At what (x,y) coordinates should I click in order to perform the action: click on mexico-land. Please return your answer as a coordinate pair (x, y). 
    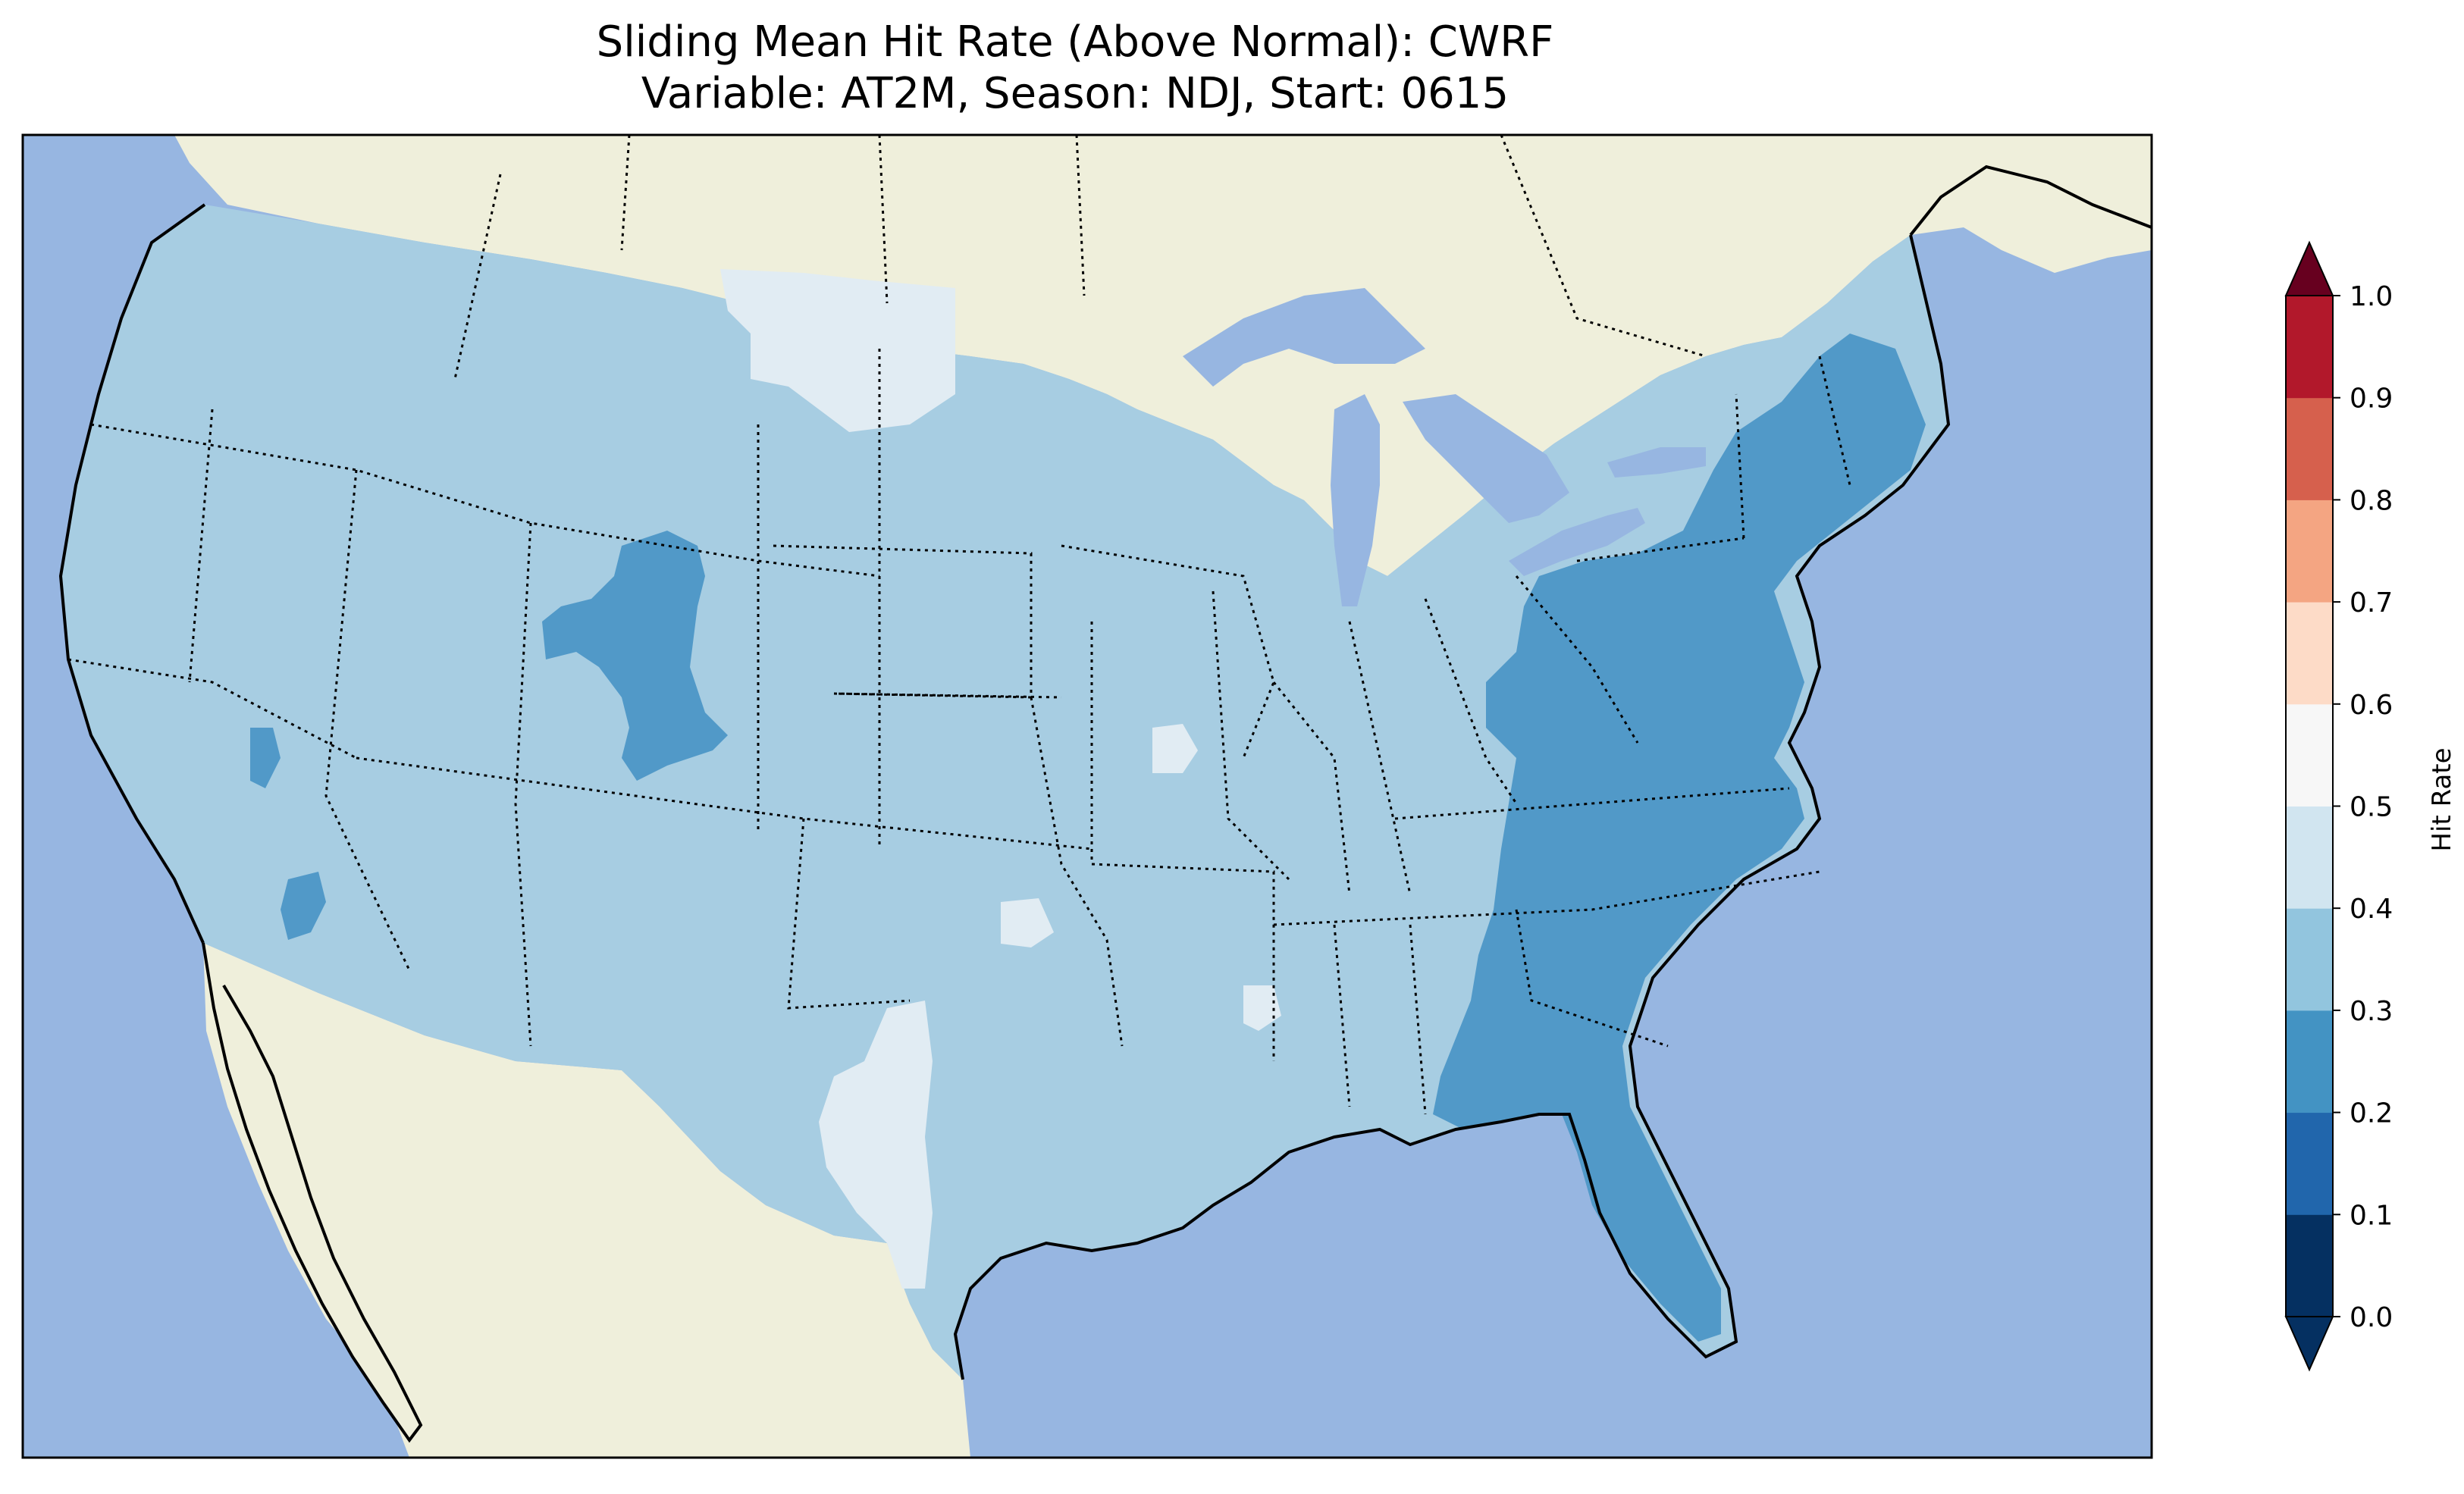
    Looking at the image, I should click on (586, 1200).